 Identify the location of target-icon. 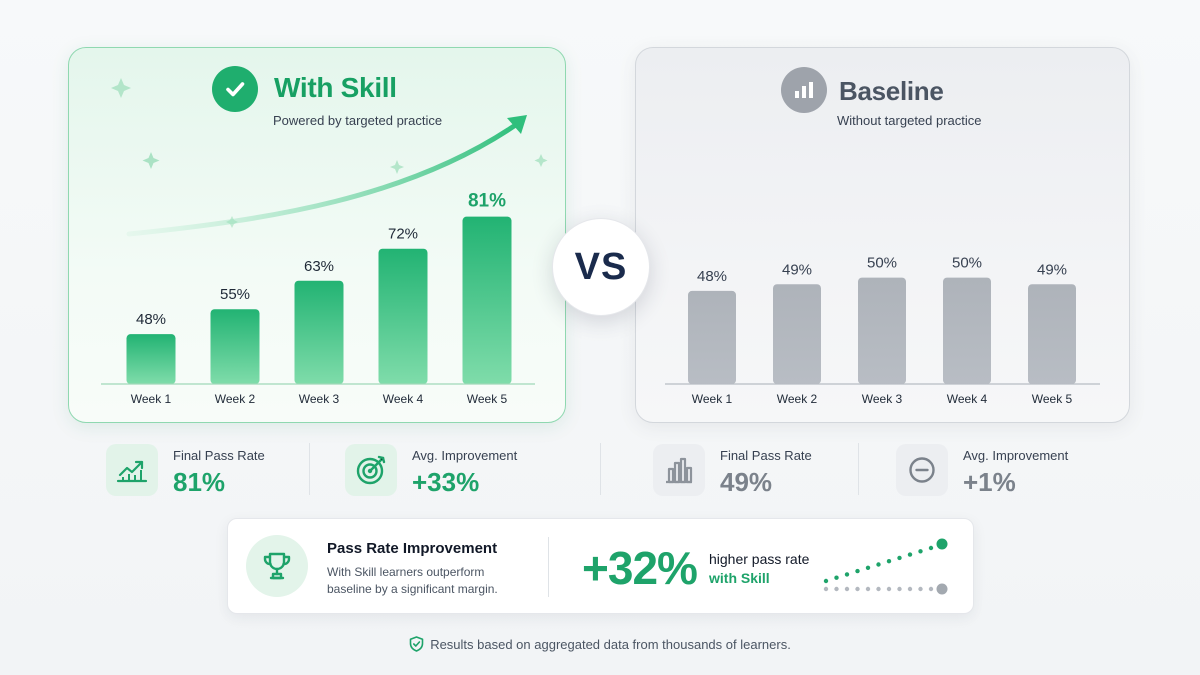
(371, 470).